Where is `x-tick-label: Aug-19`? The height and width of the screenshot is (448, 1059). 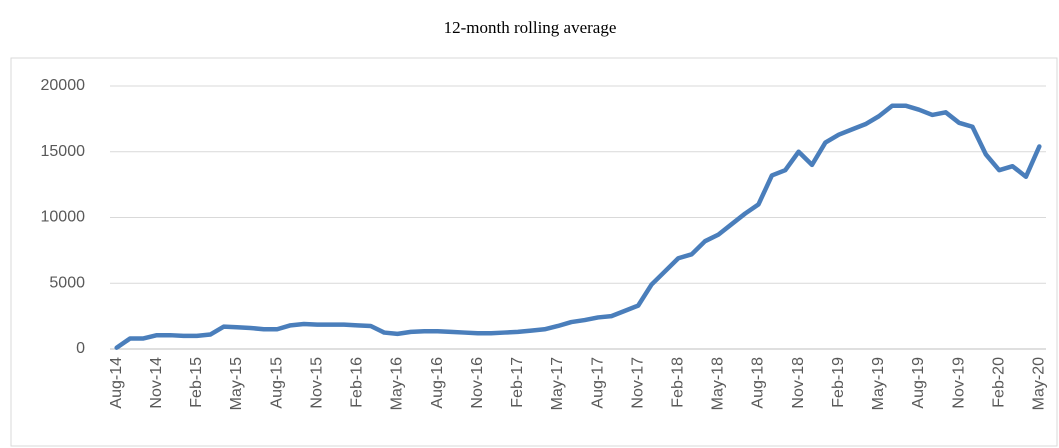
x-tick-label: Aug-19 is located at coordinates (918, 383).